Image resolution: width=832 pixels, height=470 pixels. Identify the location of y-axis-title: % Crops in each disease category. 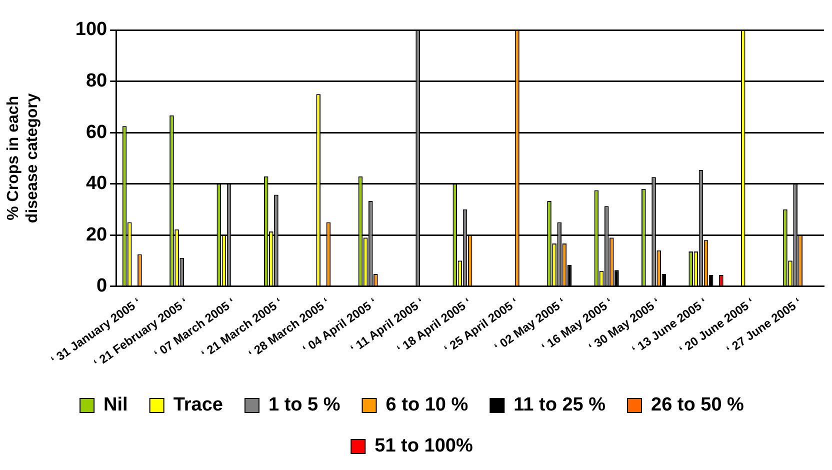
(23, 158).